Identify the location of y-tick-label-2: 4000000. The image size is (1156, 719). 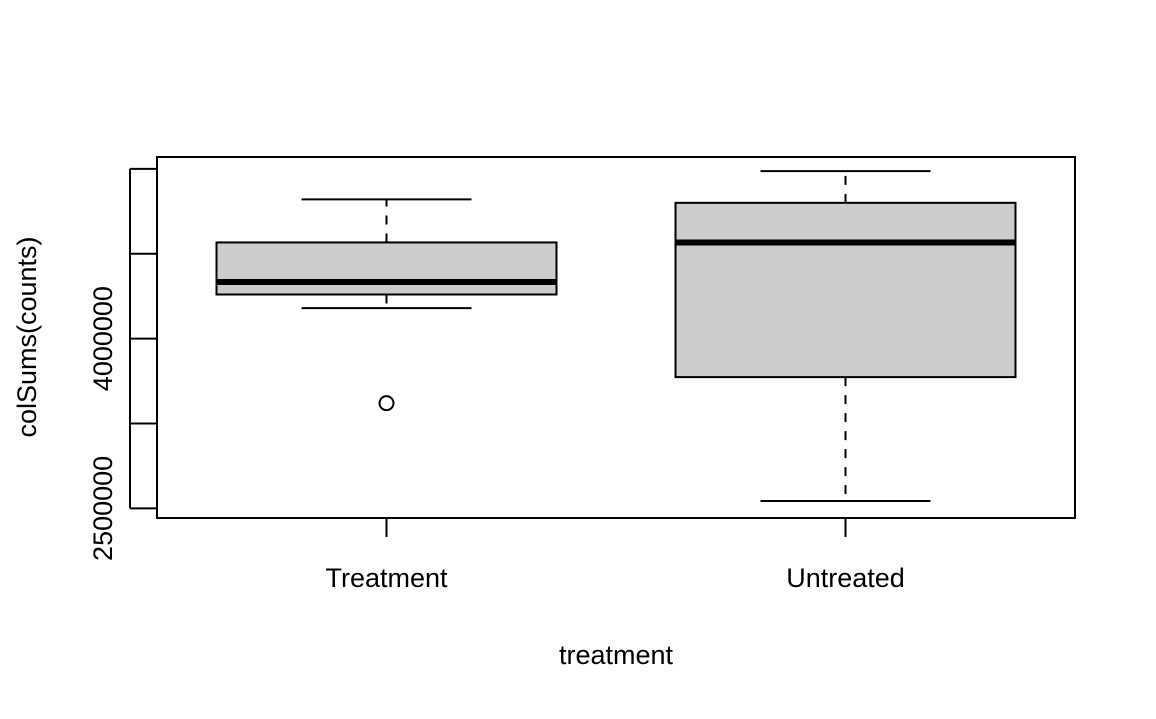
(103, 338).